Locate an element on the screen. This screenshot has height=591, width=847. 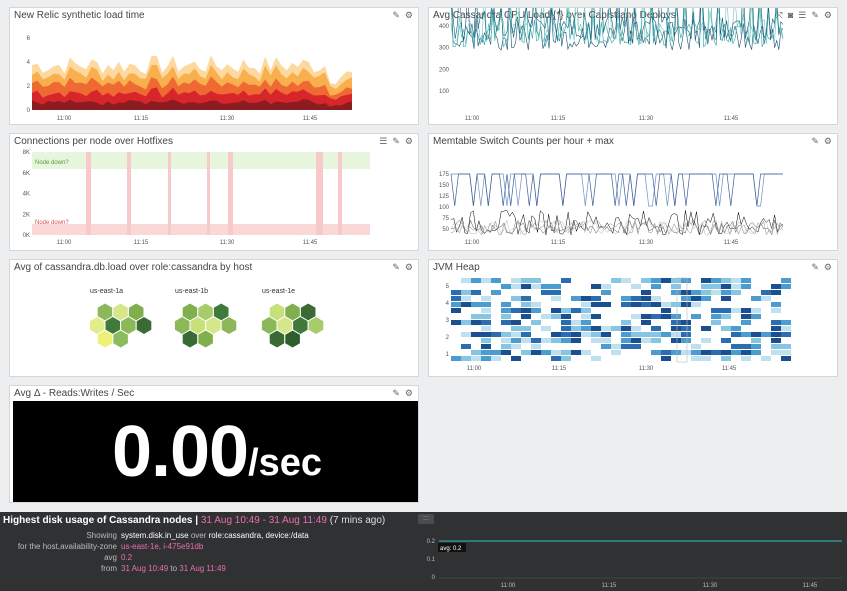
y-tick-label: 400 is located at coordinates (444, 27).